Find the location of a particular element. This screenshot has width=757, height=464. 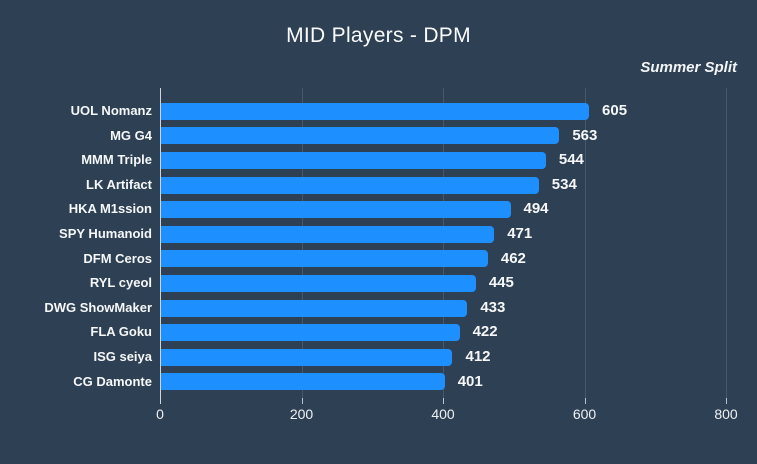

bar-track: 422 is located at coordinates (443, 332).